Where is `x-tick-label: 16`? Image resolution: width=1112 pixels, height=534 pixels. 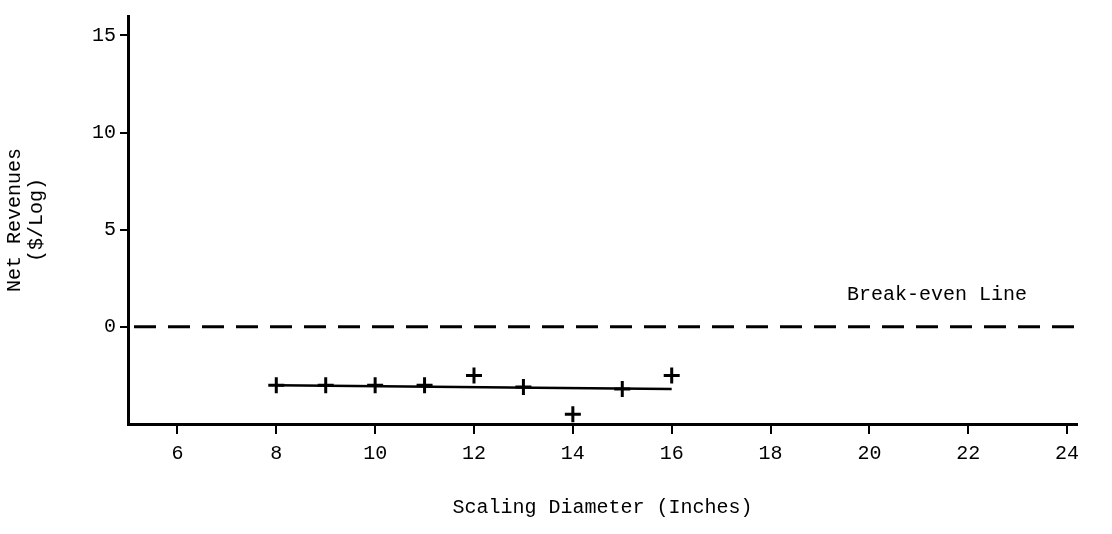 x-tick-label: 16 is located at coordinates (671, 454).